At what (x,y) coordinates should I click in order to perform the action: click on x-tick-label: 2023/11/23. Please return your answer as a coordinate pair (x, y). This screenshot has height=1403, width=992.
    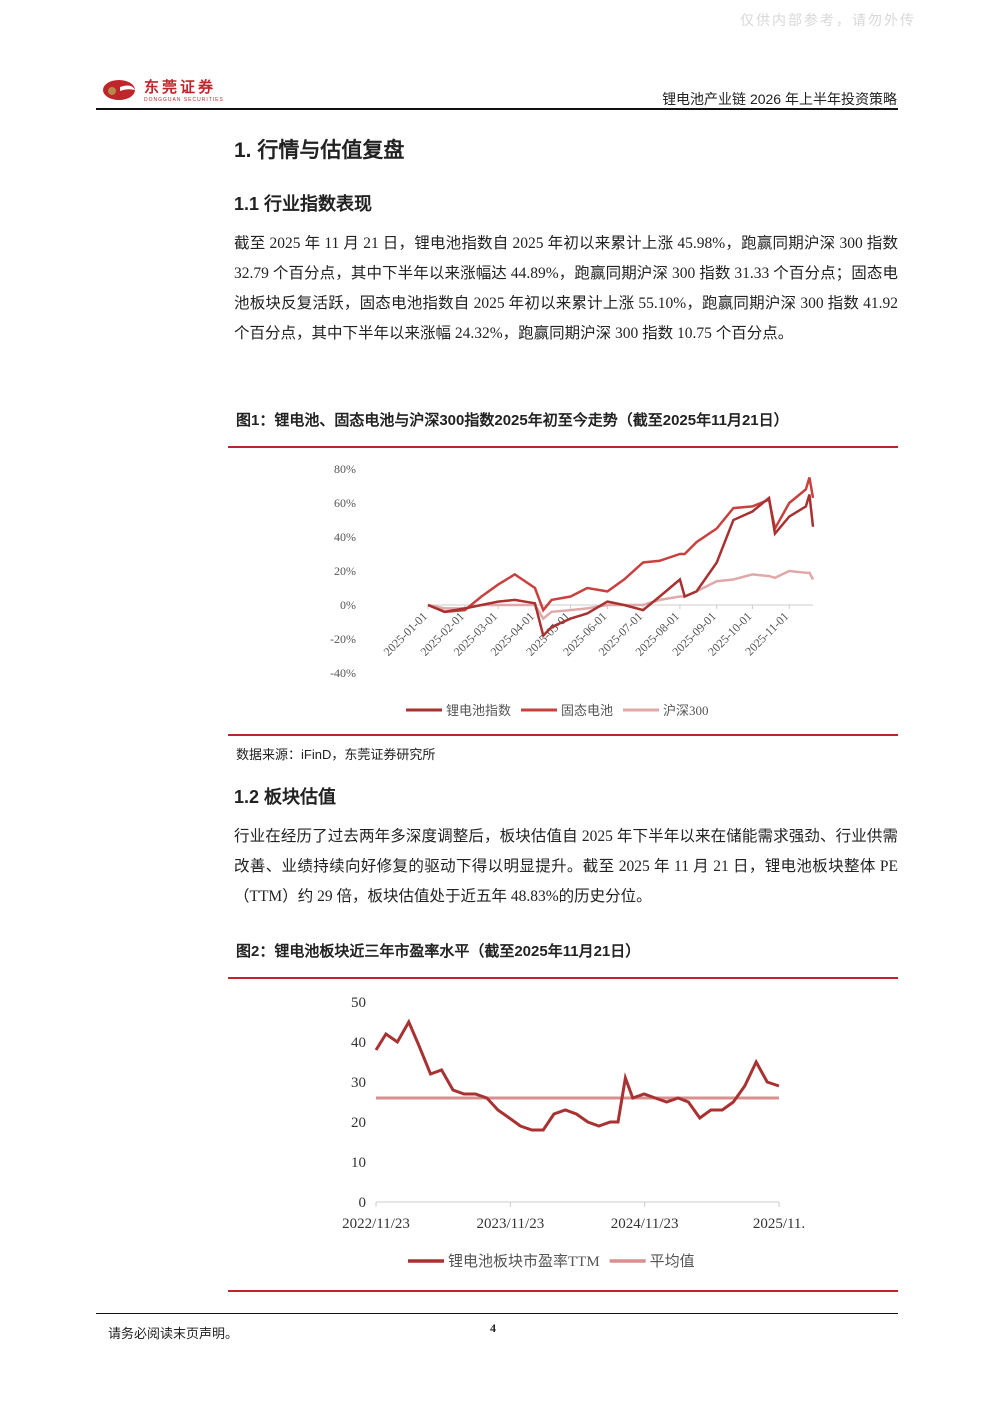
    Looking at the image, I should click on (510, 1224).